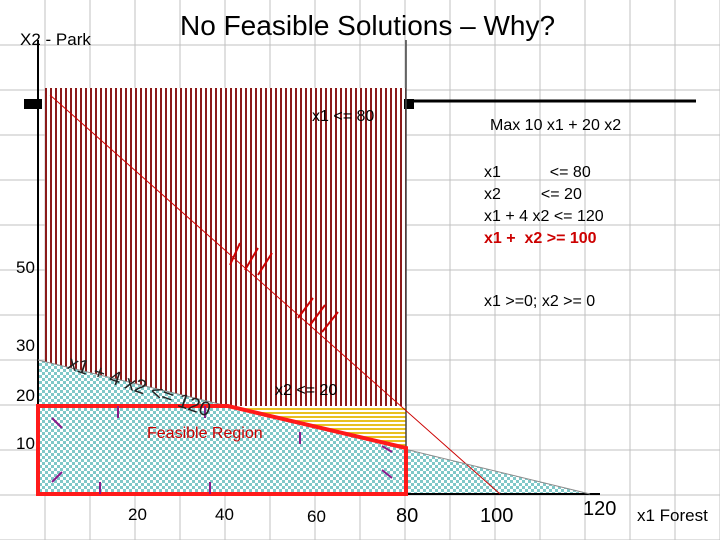  I want to click on y-tick-20: 20, so click(25, 395).